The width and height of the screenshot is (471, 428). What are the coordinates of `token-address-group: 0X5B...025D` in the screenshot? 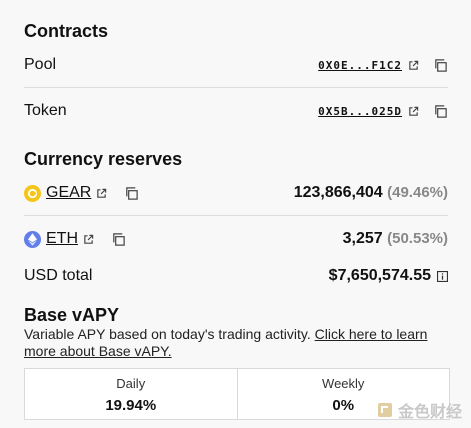 It's located at (383, 111).